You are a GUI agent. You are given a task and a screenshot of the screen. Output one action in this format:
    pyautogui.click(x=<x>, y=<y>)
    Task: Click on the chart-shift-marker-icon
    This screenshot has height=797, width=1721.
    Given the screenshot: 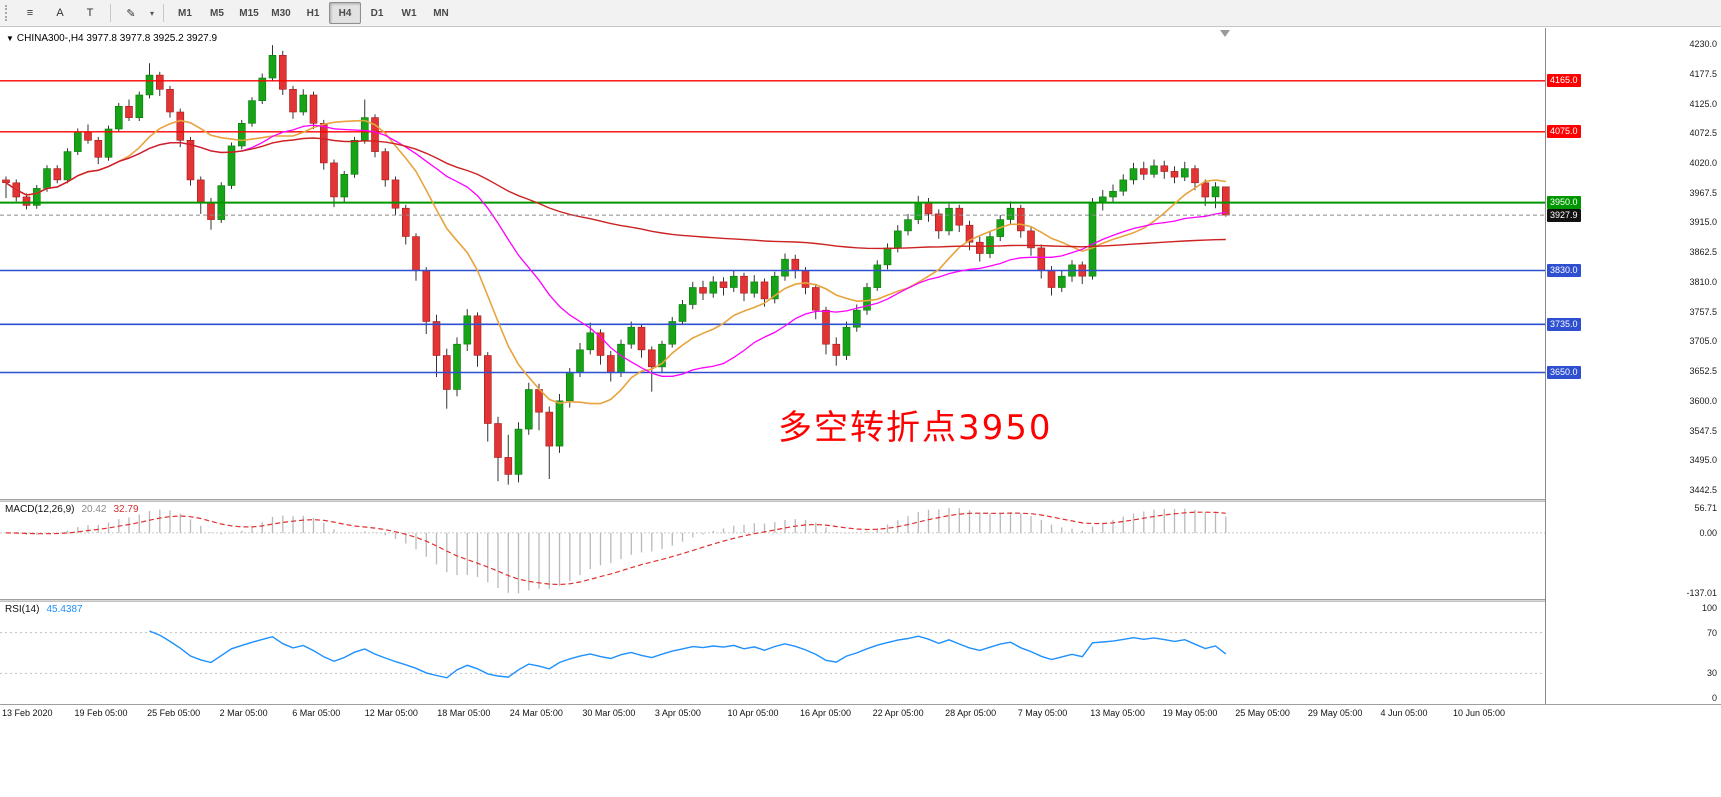 What is the action you would take?
    pyautogui.click(x=1225, y=33)
    